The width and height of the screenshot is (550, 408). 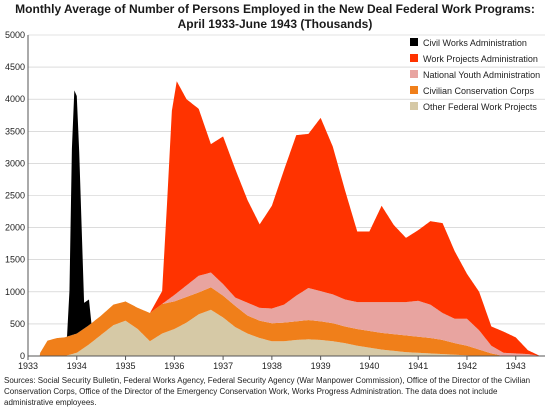 I want to click on y-tick-label: 3500, so click(x=15, y=131).